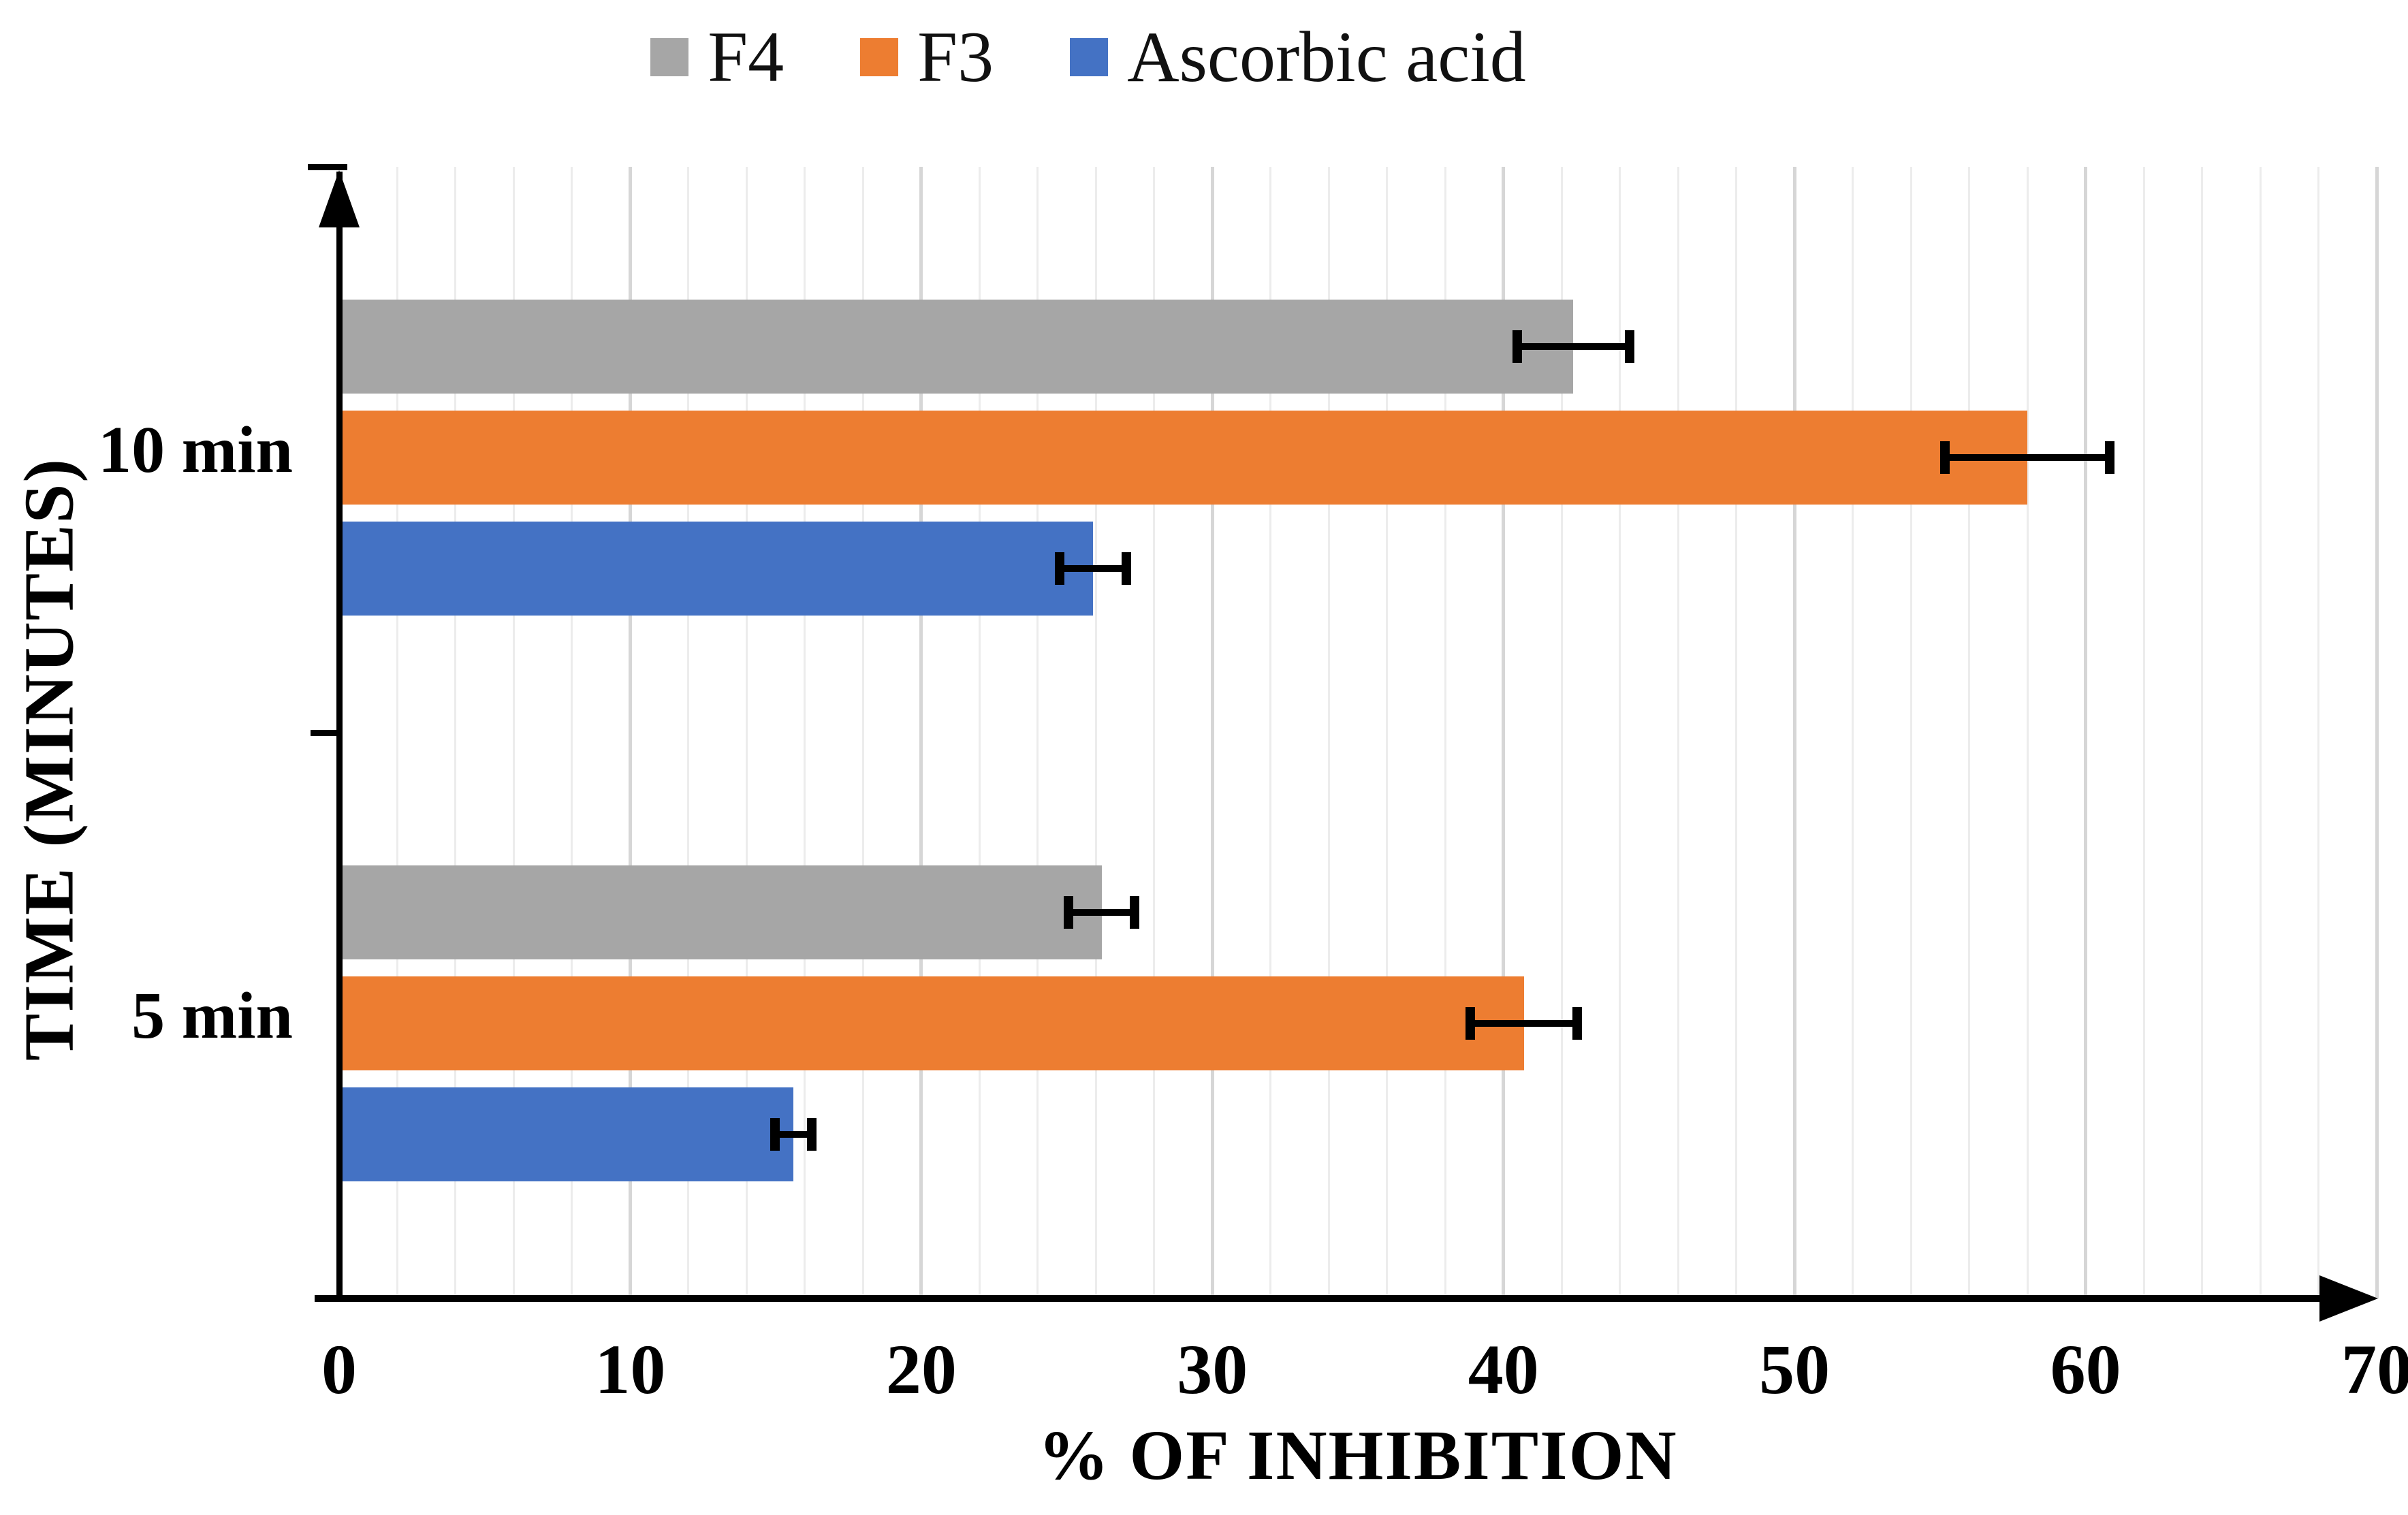 The width and height of the screenshot is (2408, 1515). I want to click on x-axis-title: % OF INHIBITION, so click(1358, 1455).